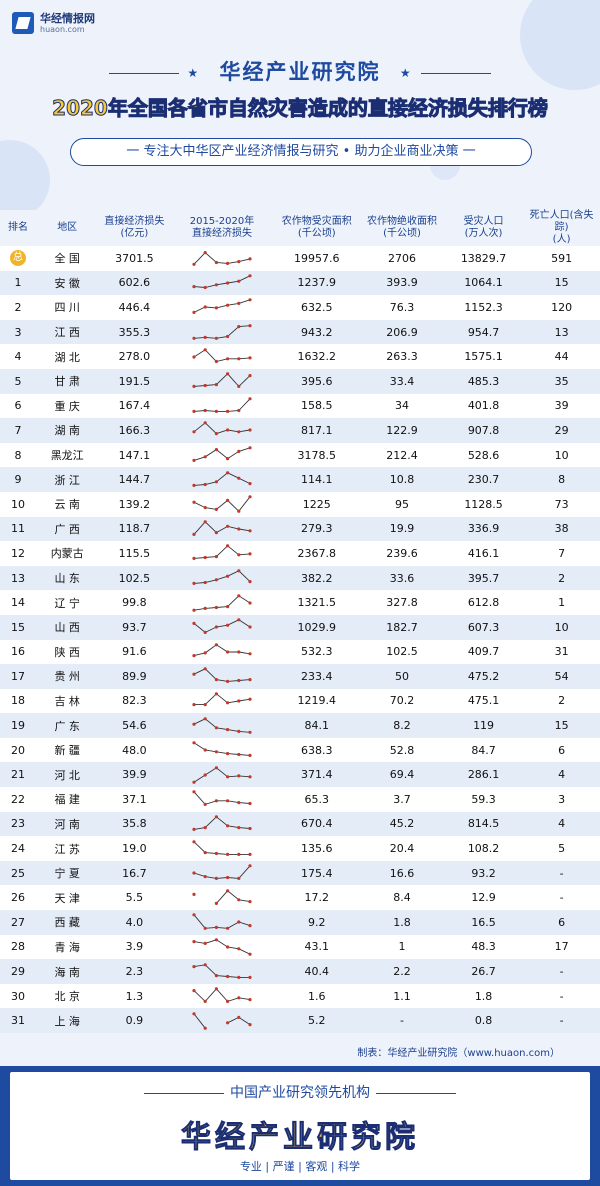 This screenshot has width=600, height=1186. I want to click on cell-rank: 6, so click(18, 406).